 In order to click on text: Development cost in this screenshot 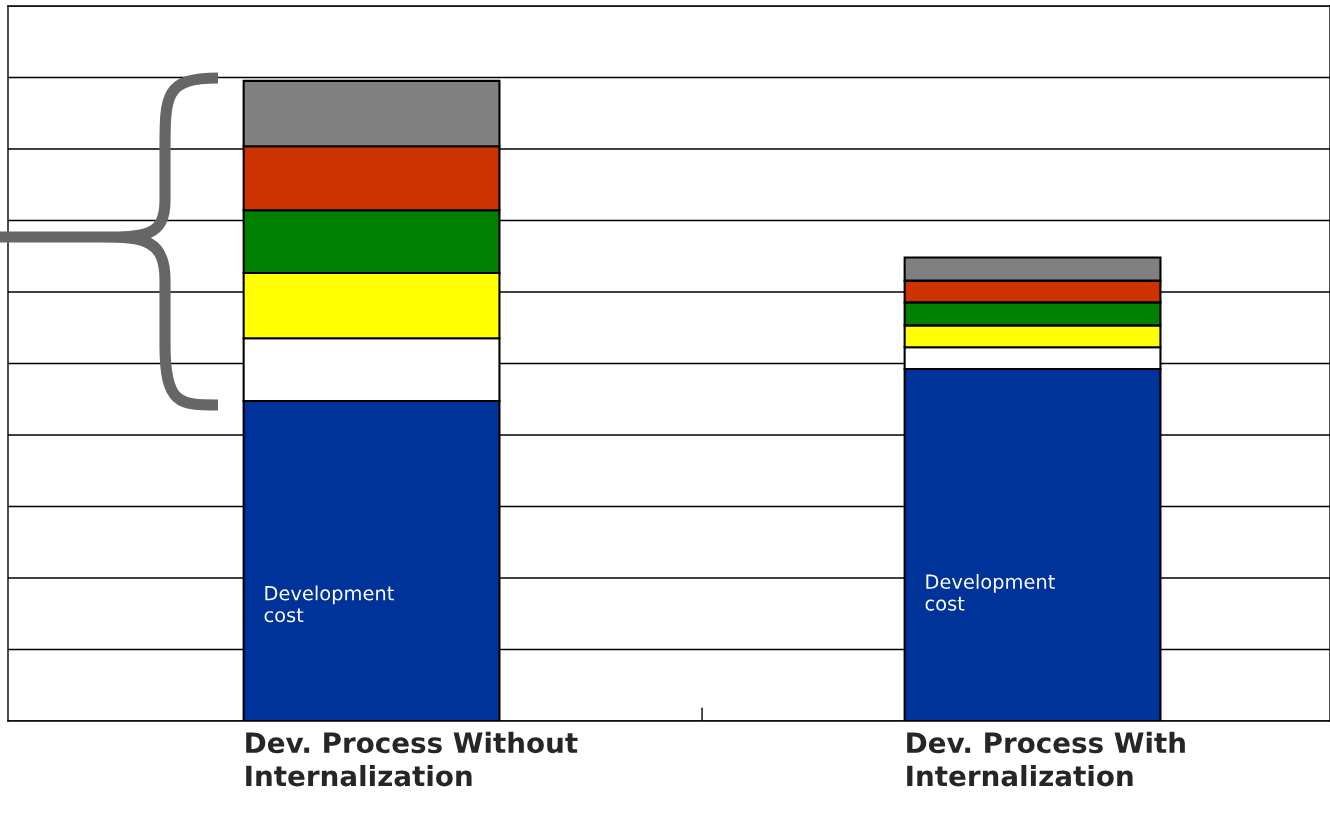, I will do `click(329, 604)`.